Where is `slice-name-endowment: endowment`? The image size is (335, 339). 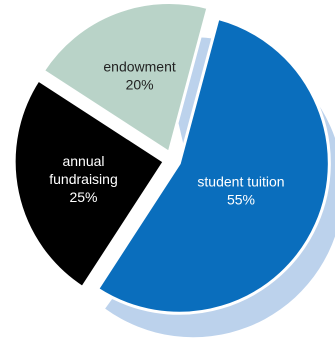
slice-name-endowment: endowment is located at coordinates (139, 67).